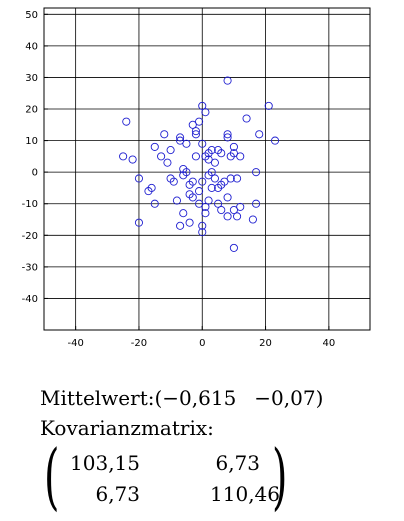 Image resolution: width=404 pixels, height=521 pixels. I want to click on mean-value-x: −0,615, so click(199, 398).